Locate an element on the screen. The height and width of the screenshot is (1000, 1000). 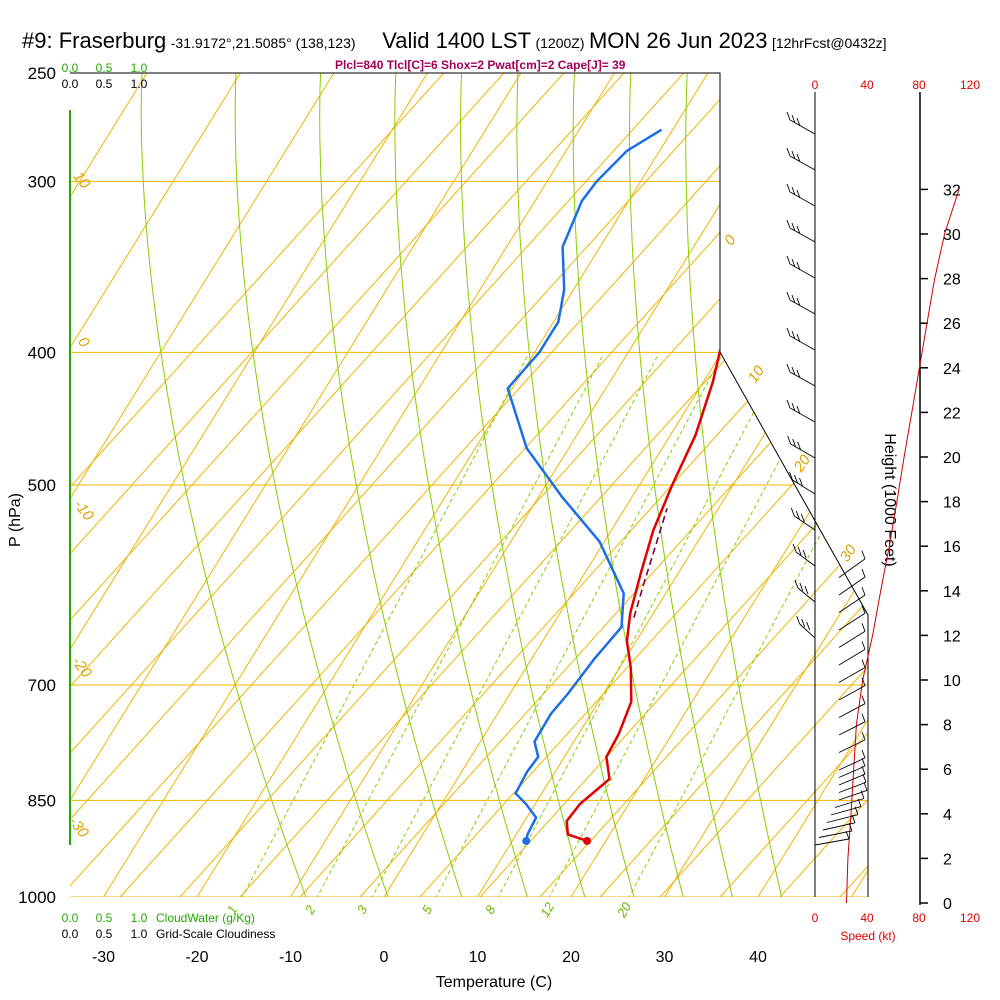
speed-tick-label-bottom: 80 is located at coordinates (919, 918).